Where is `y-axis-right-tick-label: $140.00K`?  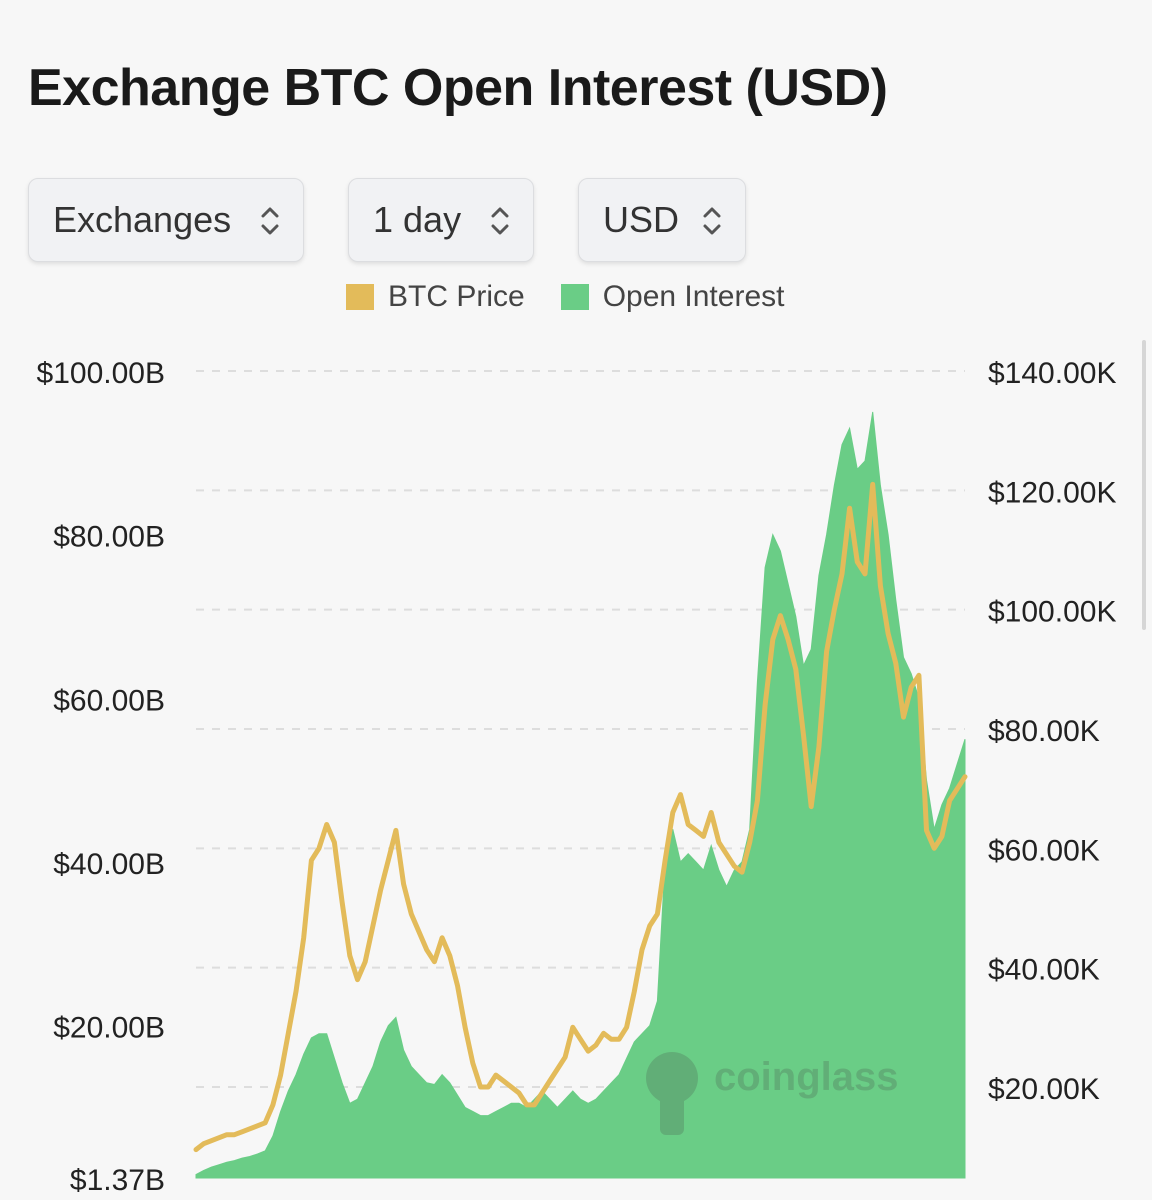 y-axis-right-tick-label: $140.00K is located at coordinates (1052, 373).